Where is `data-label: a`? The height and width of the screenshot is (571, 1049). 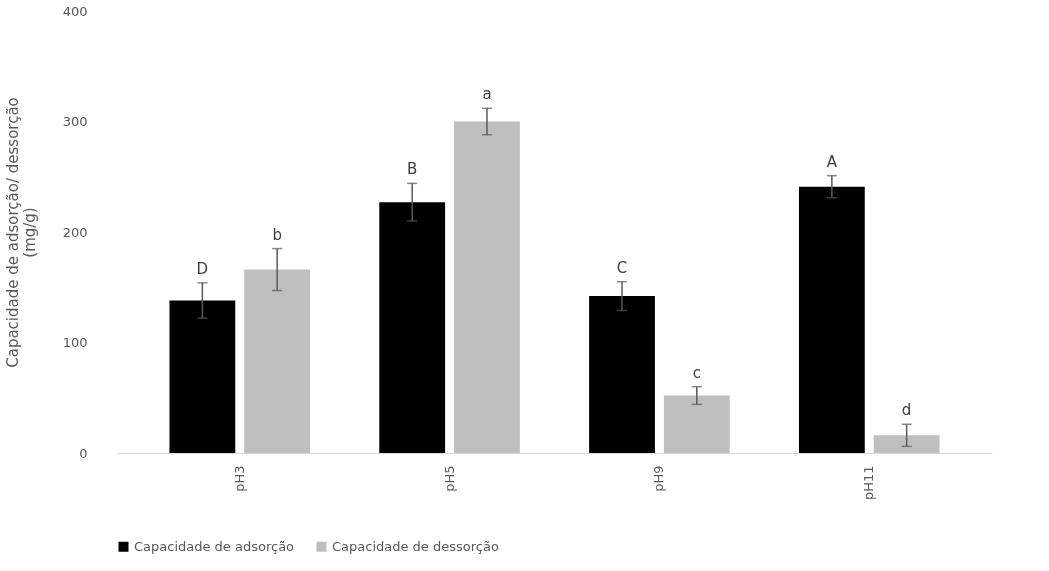
data-label: a is located at coordinates (487, 94).